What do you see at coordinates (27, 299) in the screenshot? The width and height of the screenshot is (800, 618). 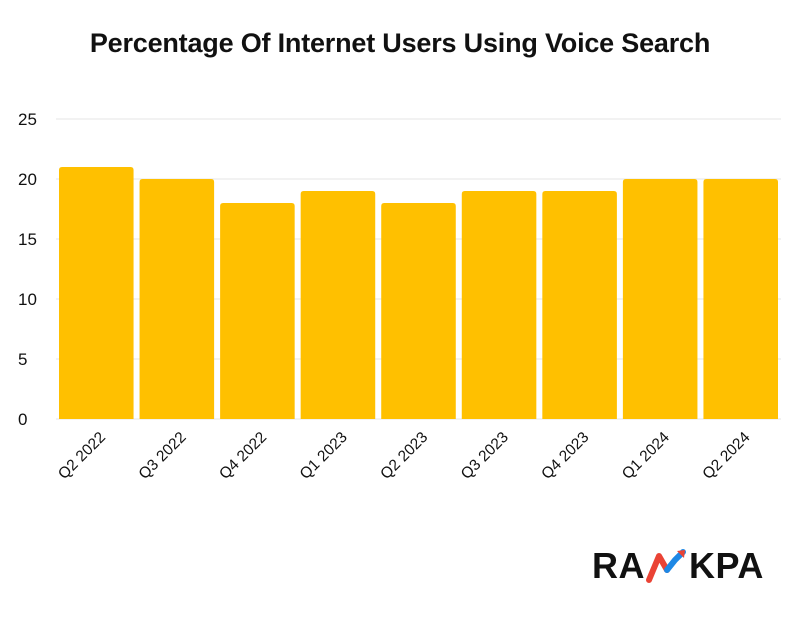 I see `y-tick-label: 10` at bounding box center [27, 299].